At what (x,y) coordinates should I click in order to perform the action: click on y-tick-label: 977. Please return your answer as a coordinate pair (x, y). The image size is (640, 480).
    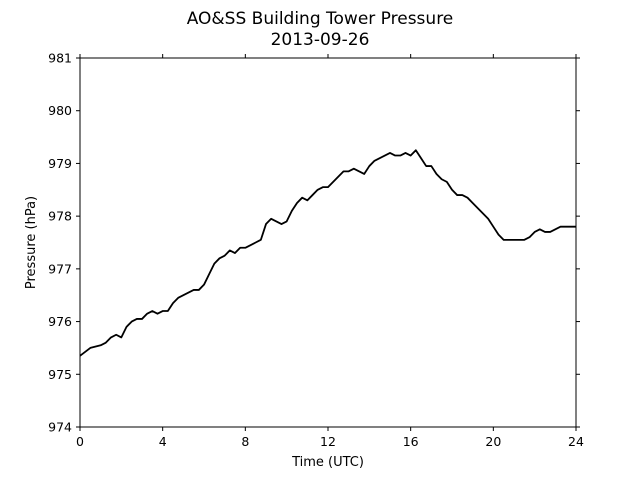
    Looking at the image, I should click on (60, 268).